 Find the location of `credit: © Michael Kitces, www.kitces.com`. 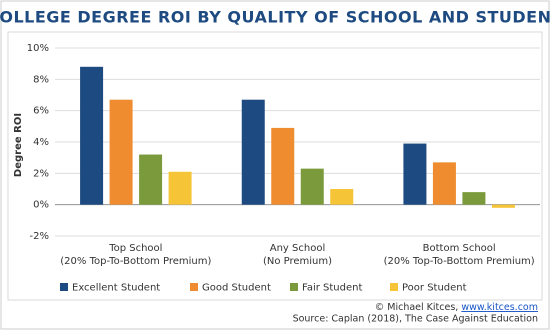

credit: © Michael Kitces, www.kitces.com is located at coordinates (456, 307).